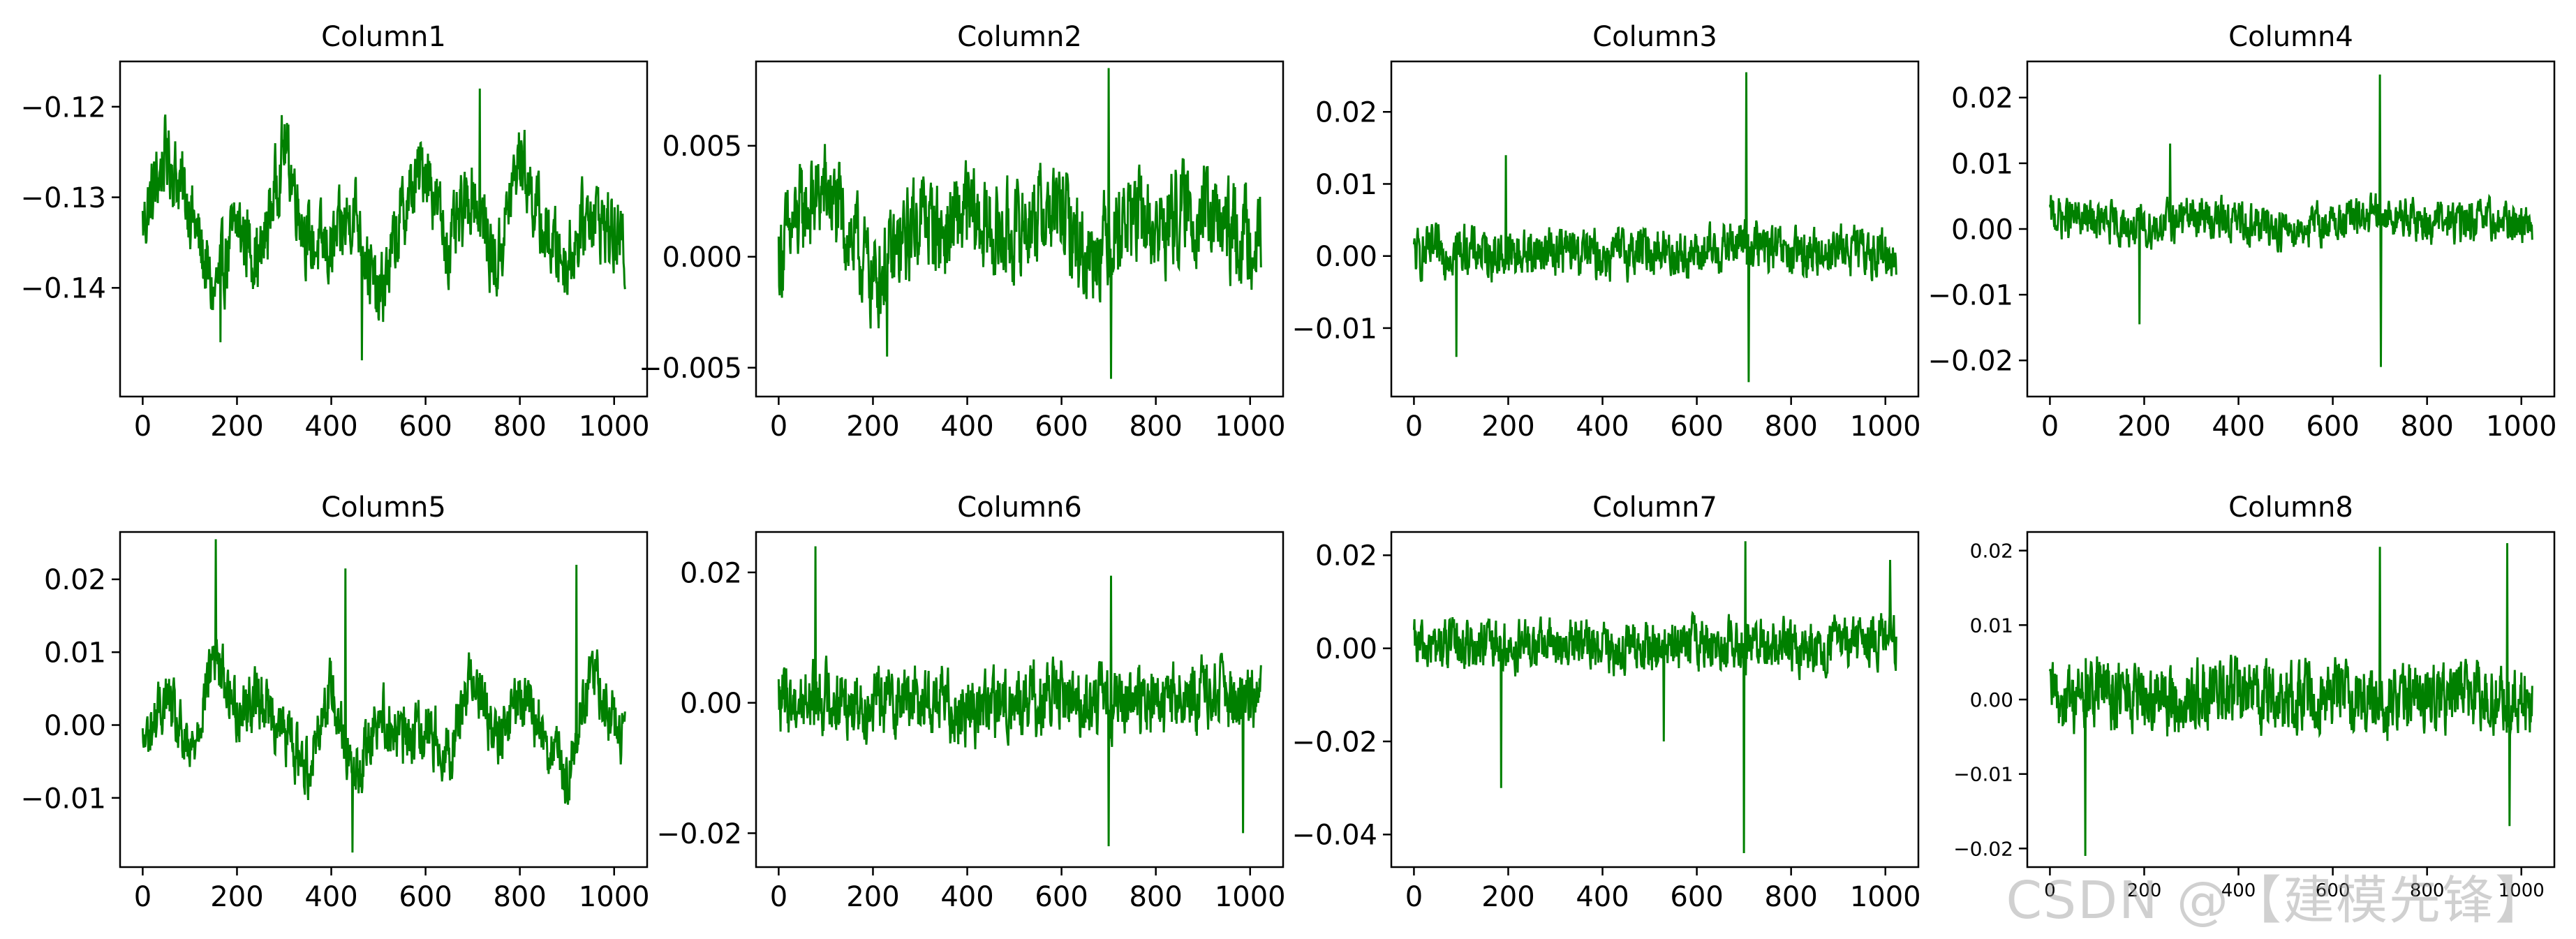  What do you see at coordinates (63, 107) in the screenshot?
I see `y-tick-label: −0.12` at bounding box center [63, 107].